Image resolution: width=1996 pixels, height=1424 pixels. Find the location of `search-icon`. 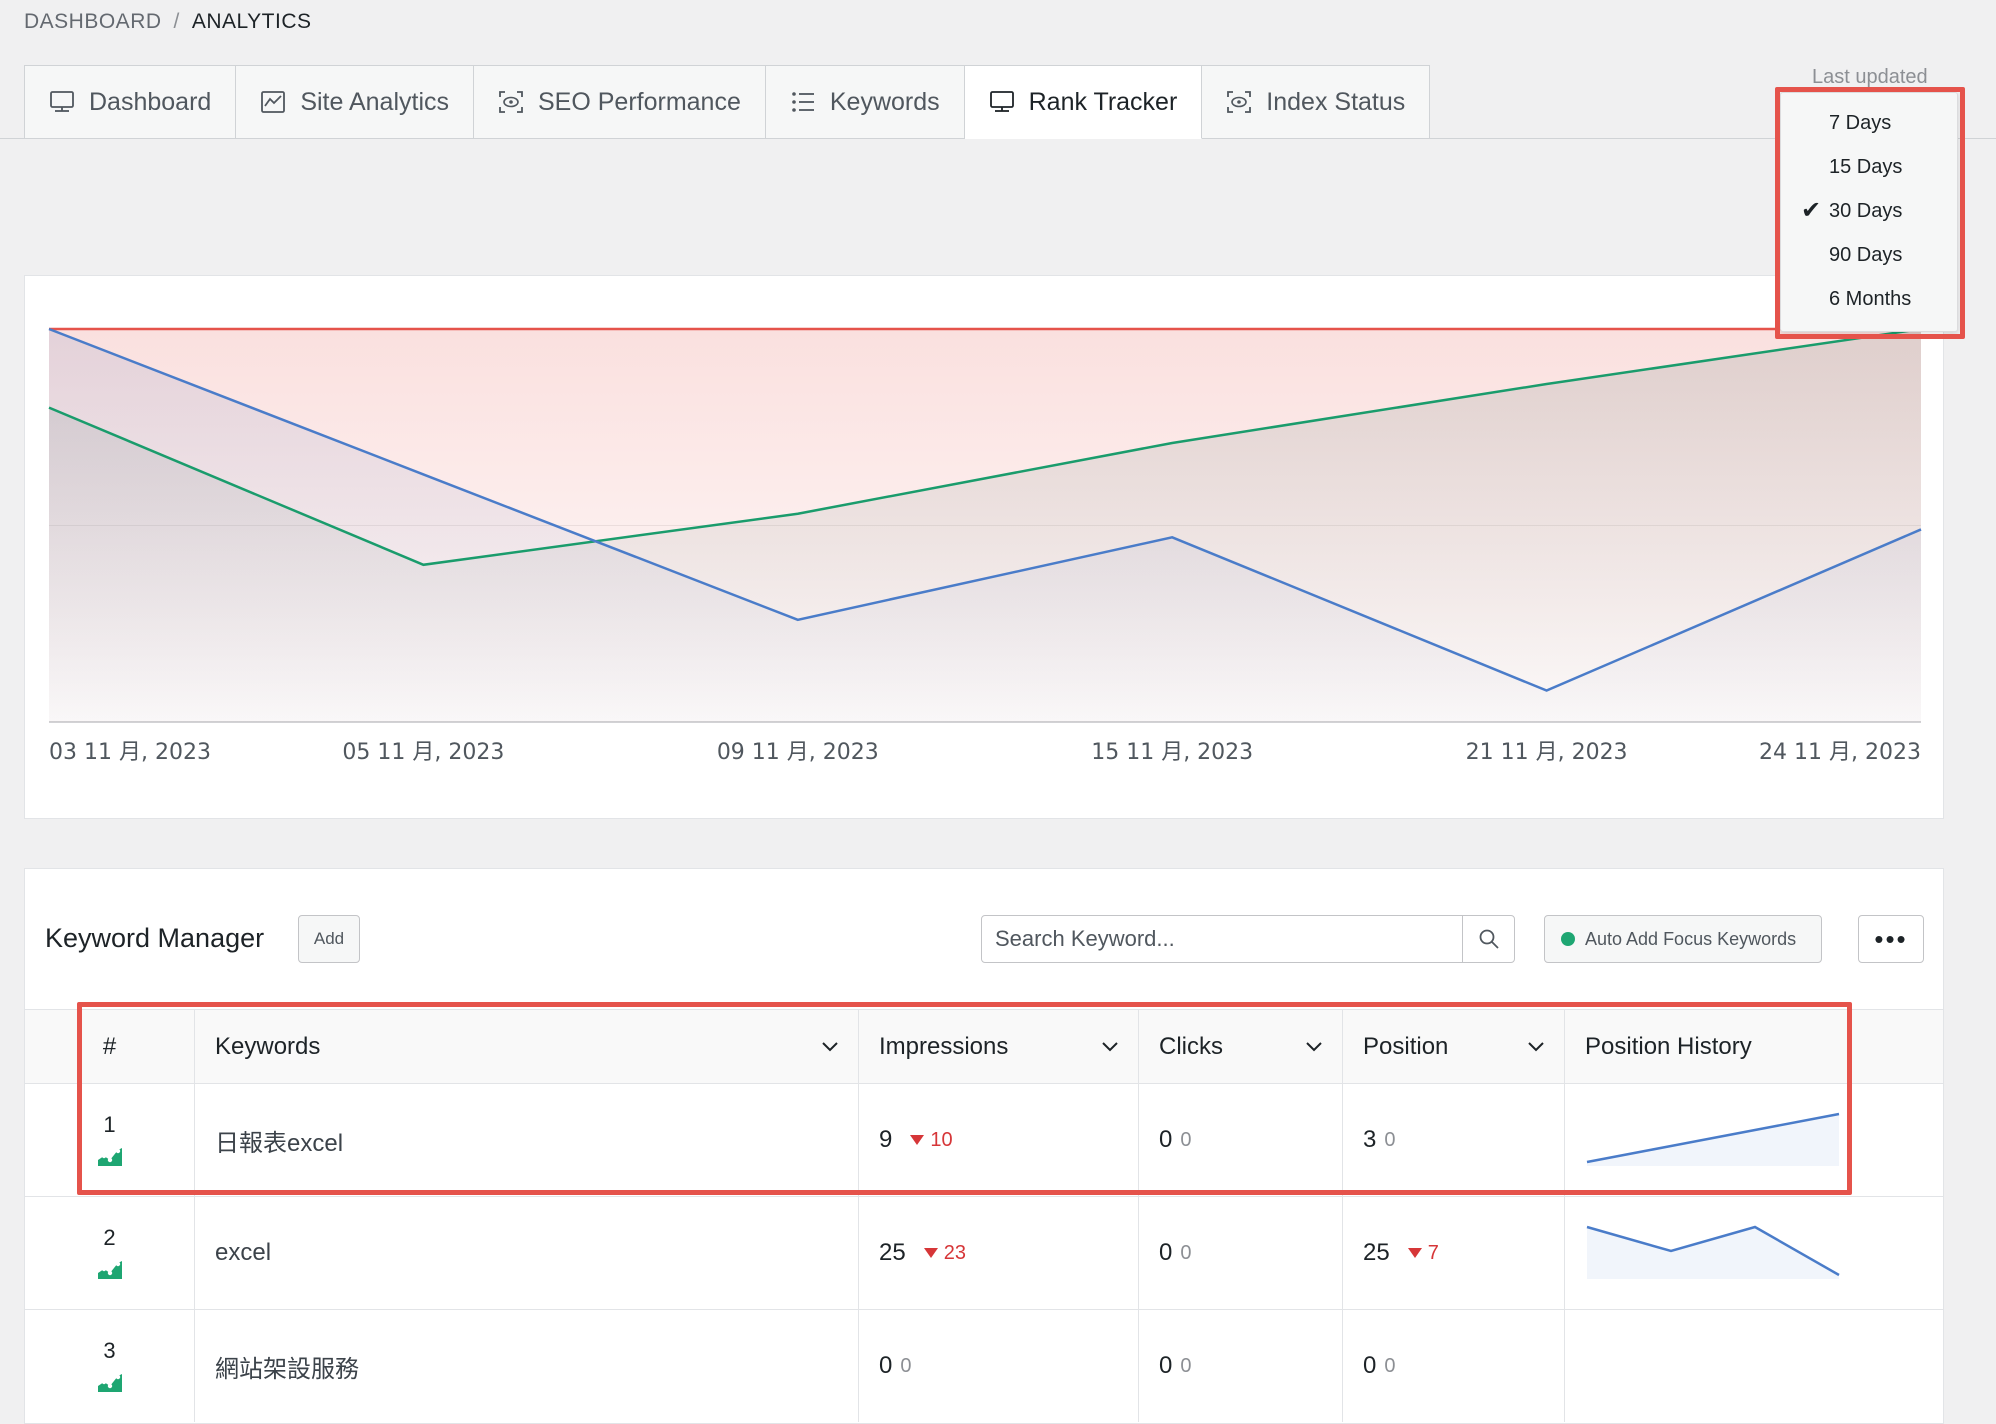

search-icon is located at coordinates (1489, 939).